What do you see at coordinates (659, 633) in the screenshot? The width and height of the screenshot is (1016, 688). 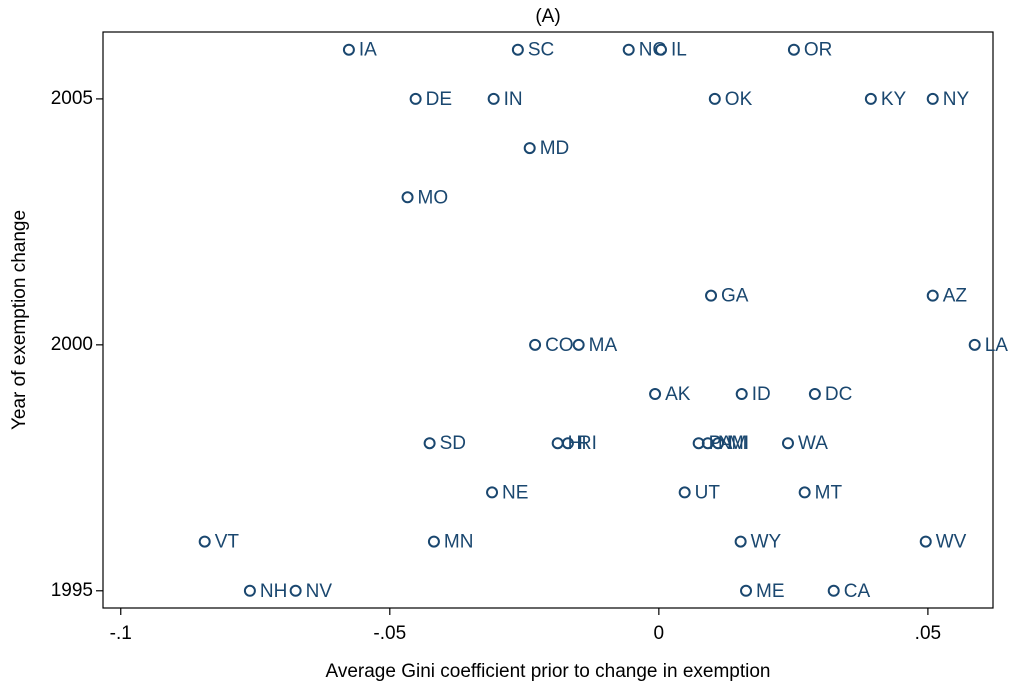 I see `x-tick-label: 0` at bounding box center [659, 633].